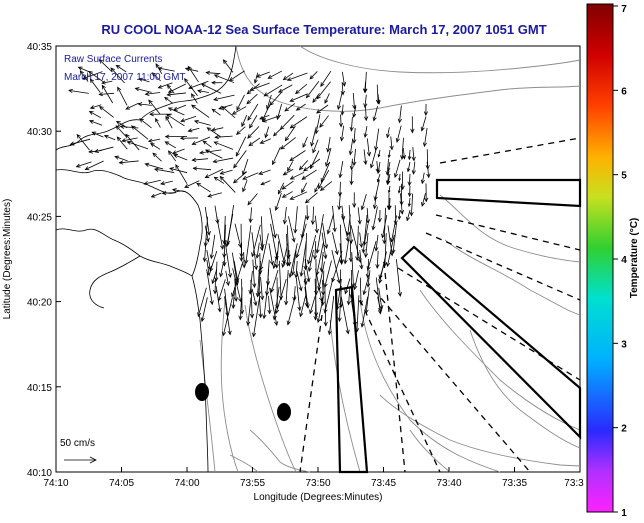  I want to click on colorbar-tick-label: 7, so click(624, 9).